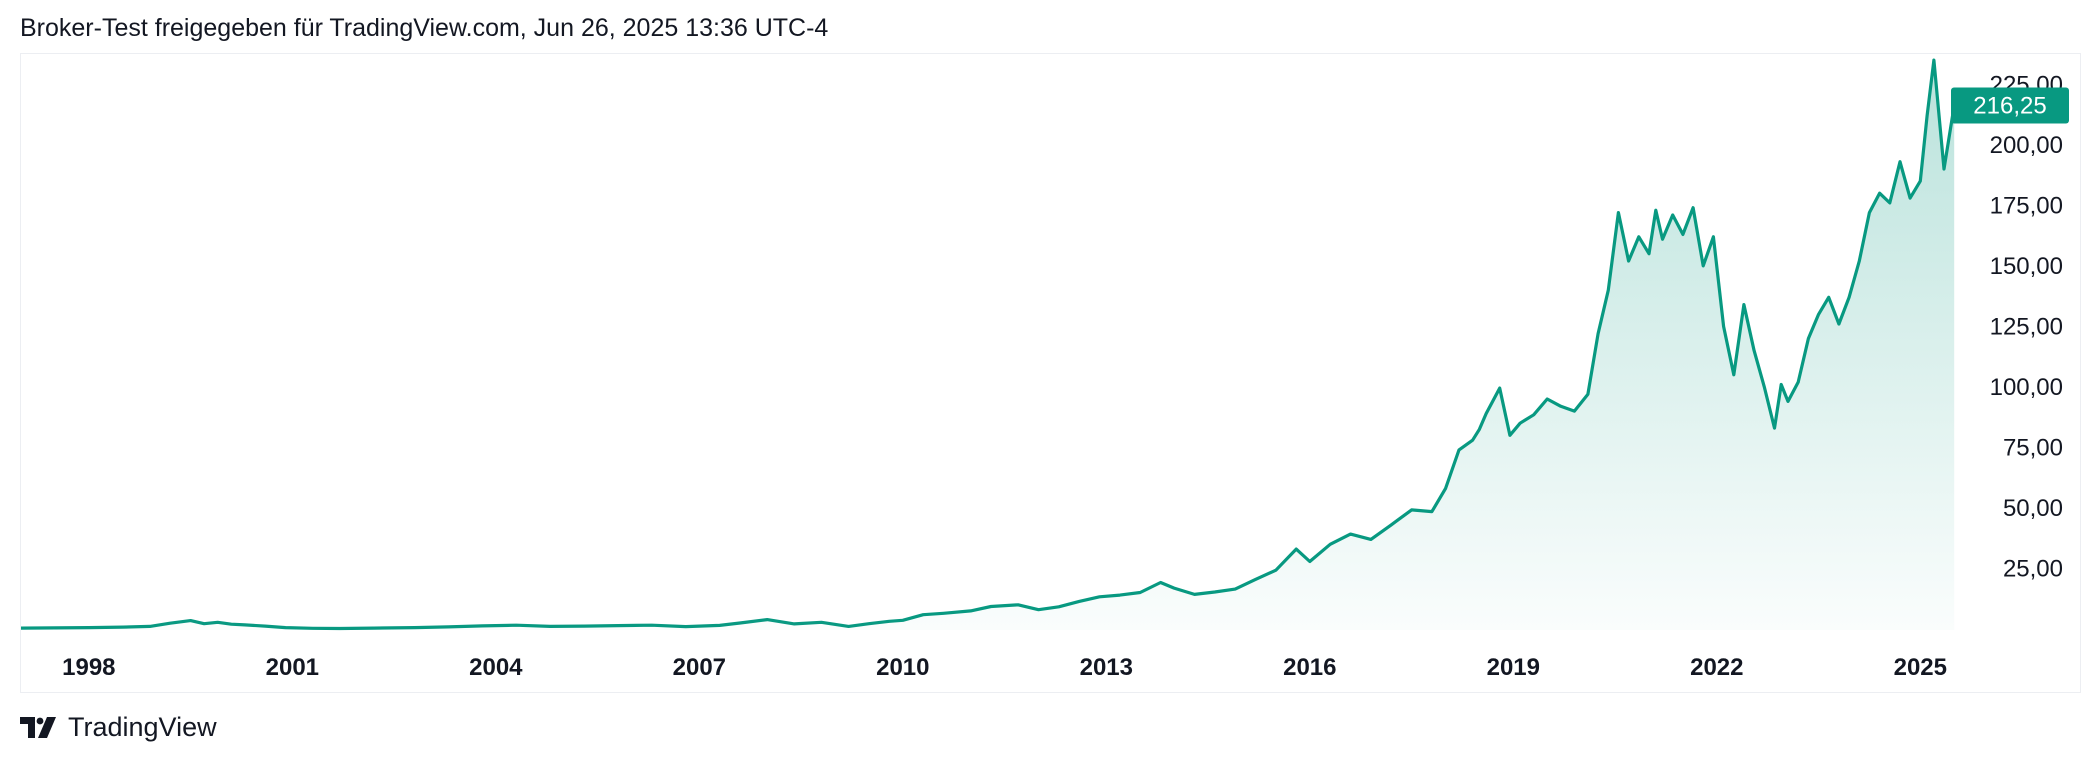 This screenshot has width=2100, height=764. What do you see at coordinates (2033, 447) in the screenshot?
I see `y-tick-label: 75,00` at bounding box center [2033, 447].